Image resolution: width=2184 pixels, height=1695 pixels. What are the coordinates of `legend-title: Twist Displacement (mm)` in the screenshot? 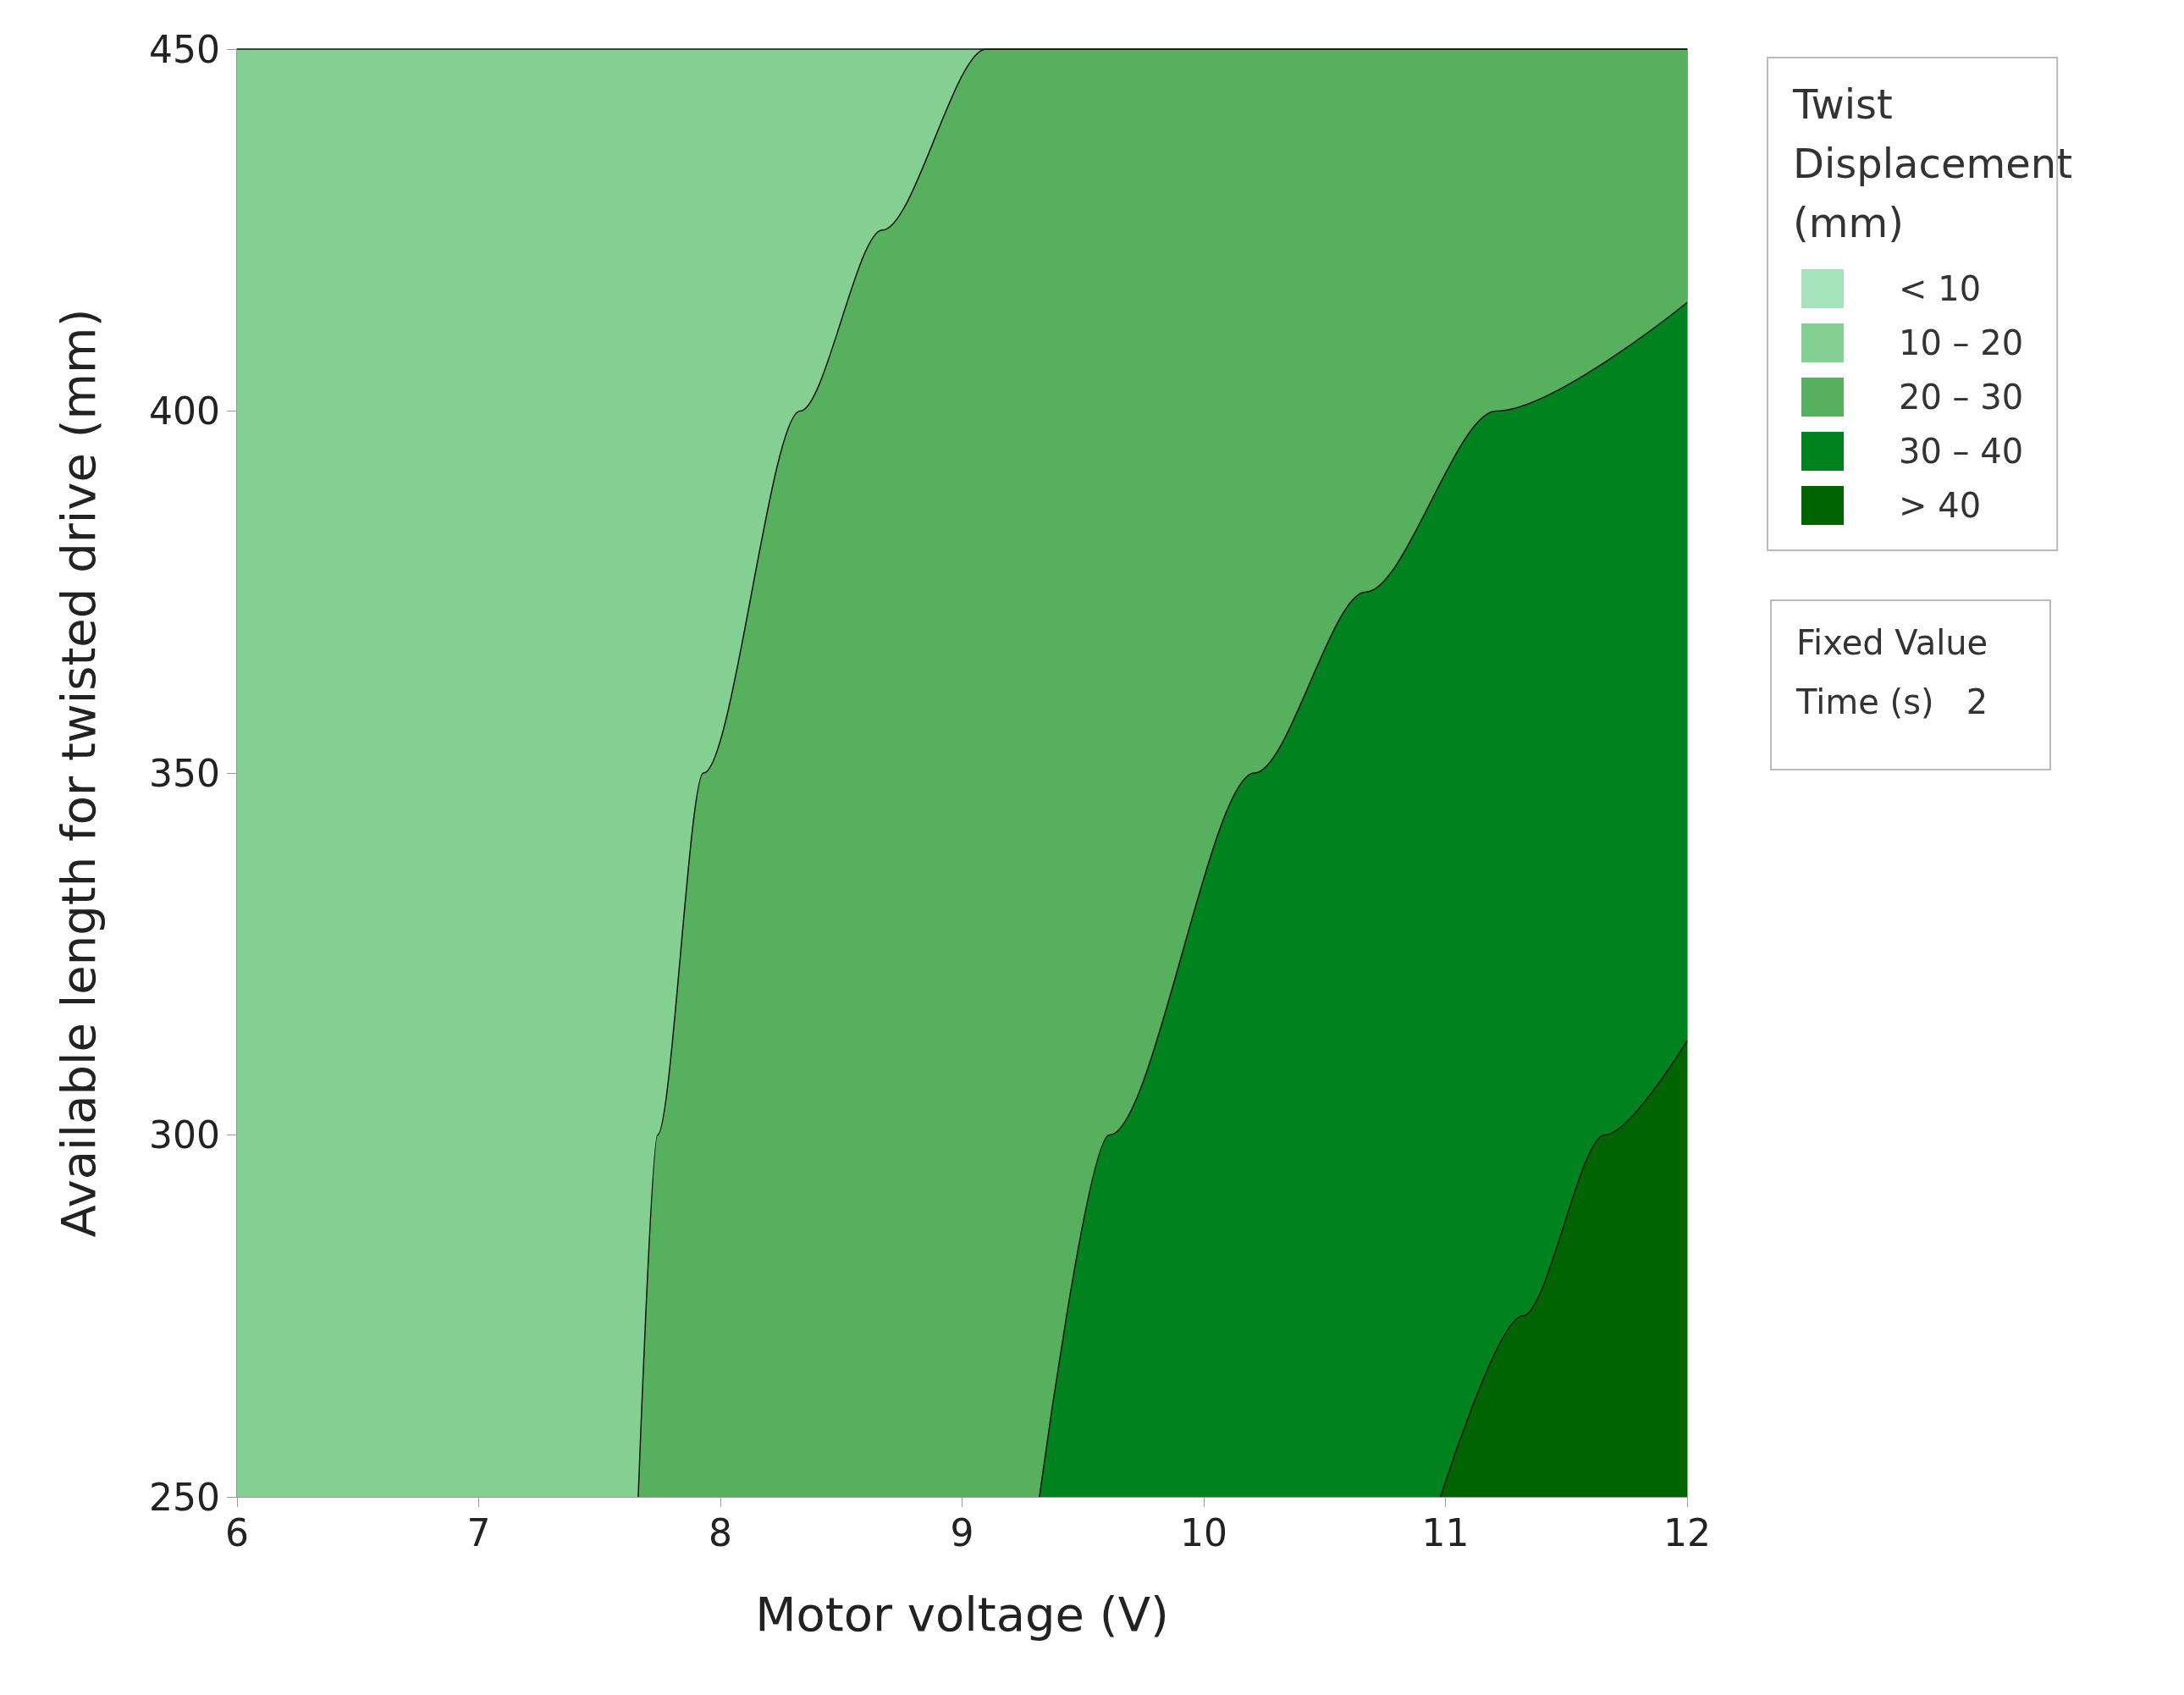 It's located at (1939, 163).